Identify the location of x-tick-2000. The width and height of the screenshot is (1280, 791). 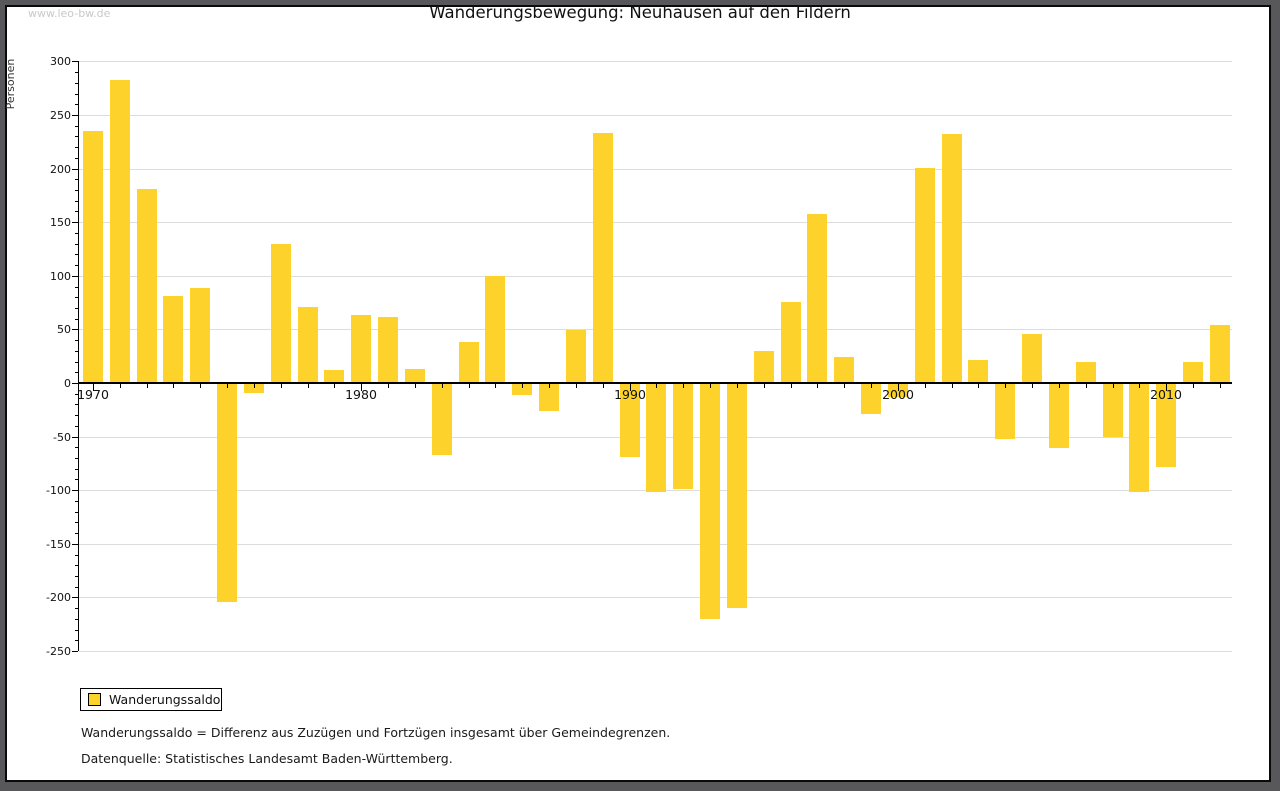
(898, 387).